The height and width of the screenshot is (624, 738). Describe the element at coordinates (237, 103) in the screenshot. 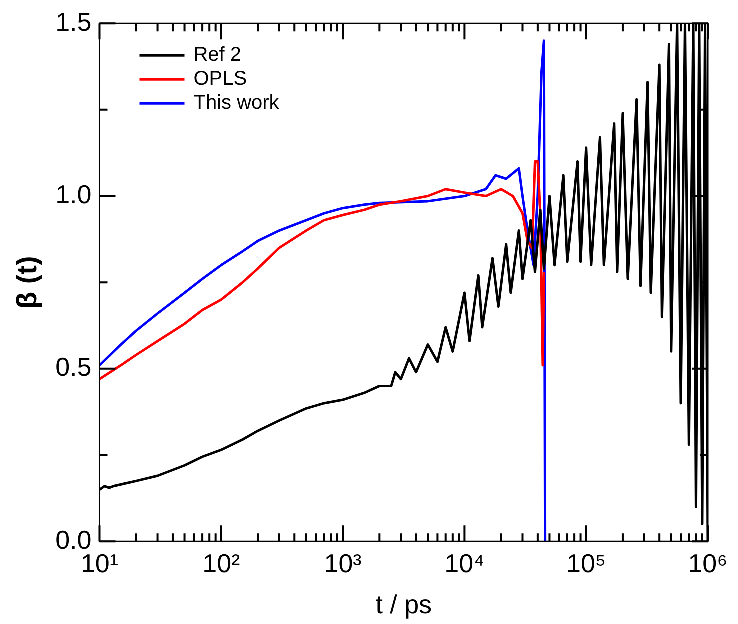

I see `legend-label: This work` at that location.